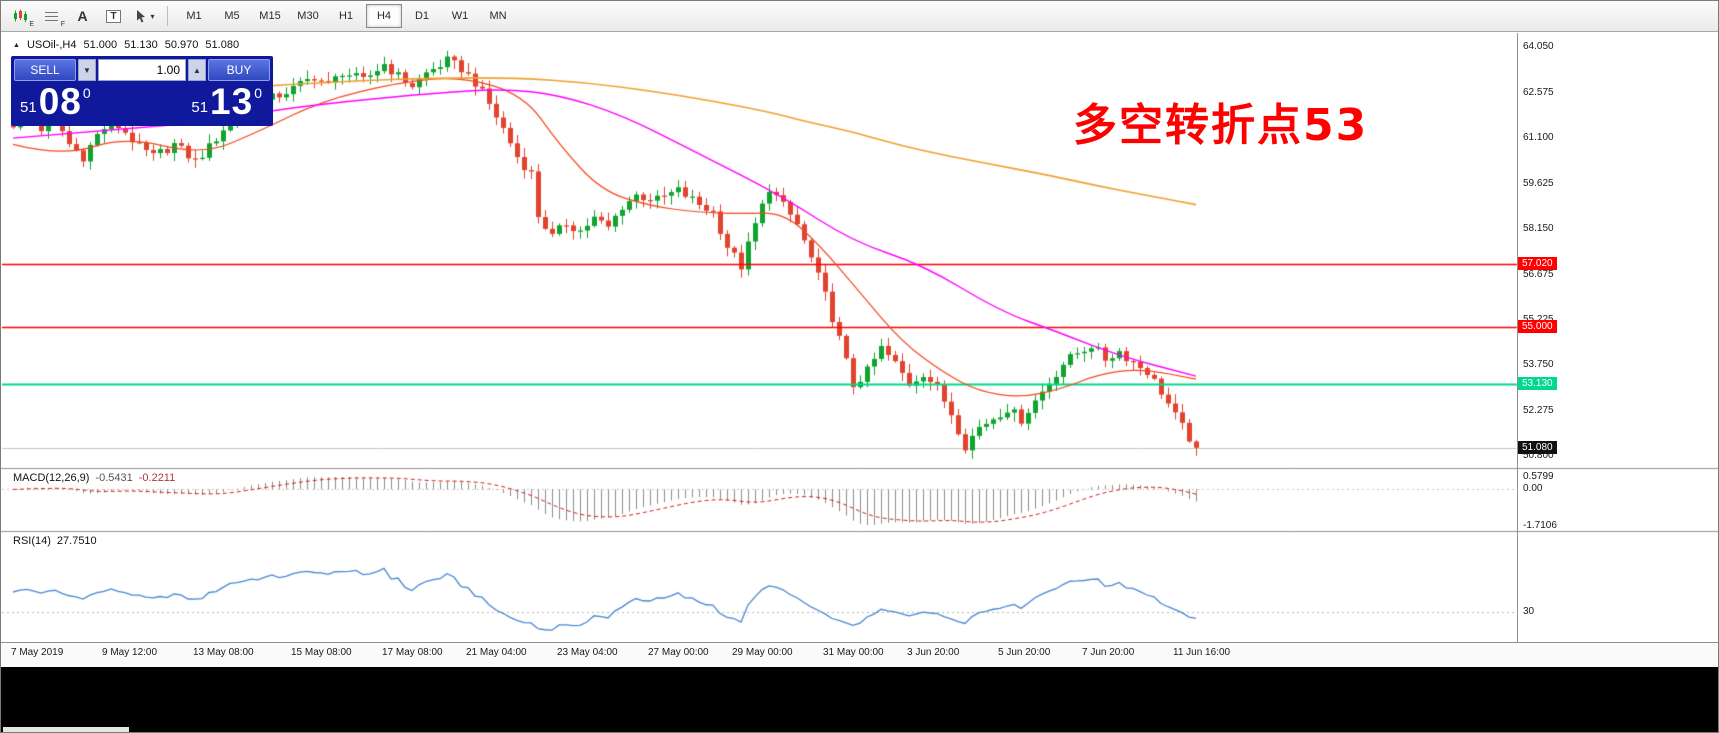 The width and height of the screenshot is (1719, 733). I want to click on text-label-button: T, so click(113, 16).